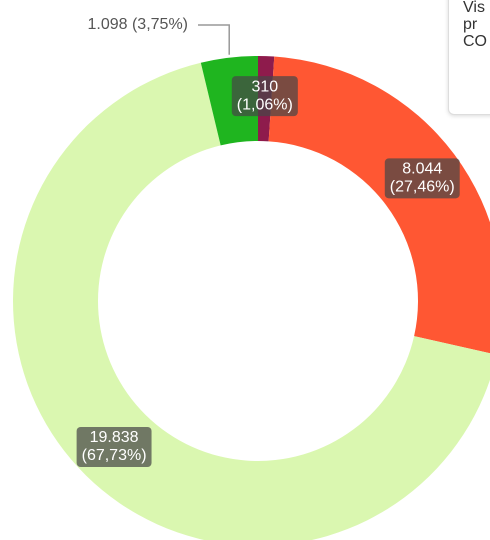 The image size is (490, 540). I want to click on data-label: 19.838(67,73%), so click(114, 446).